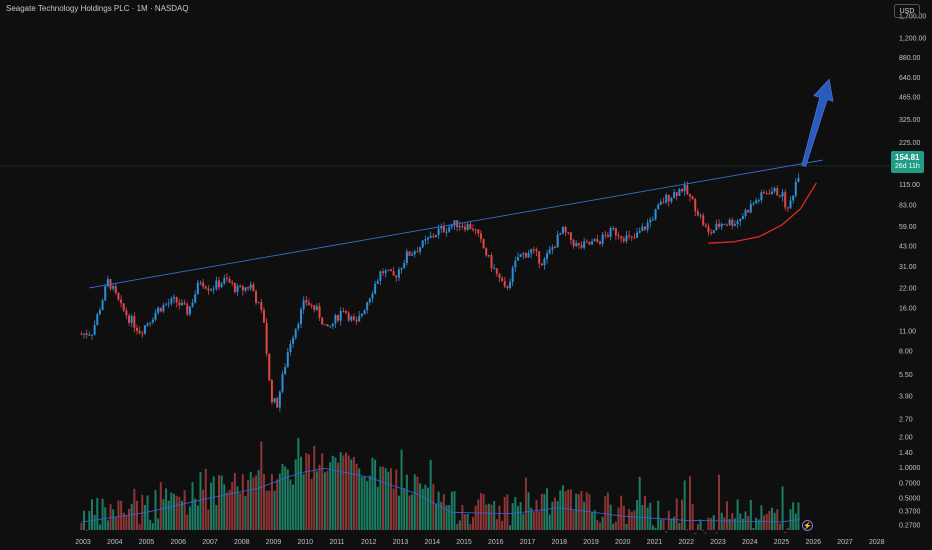  Describe the element at coordinates (750, 542) in the screenshot. I see `time-axis-tick: 2024` at that location.